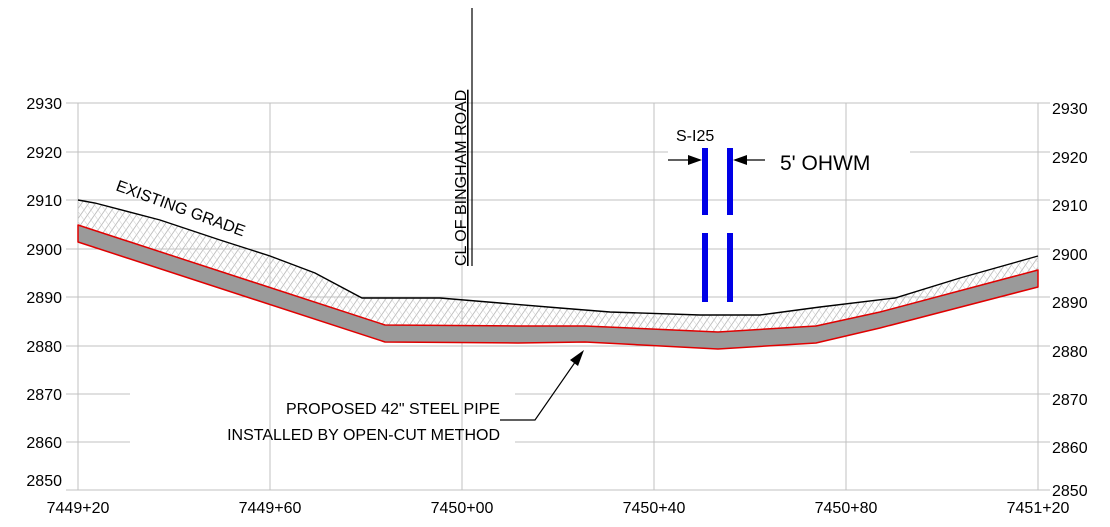  What do you see at coordinates (695, 160) in the screenshot?
I see `arrow-right-icon` at bounding box center [695, 160].